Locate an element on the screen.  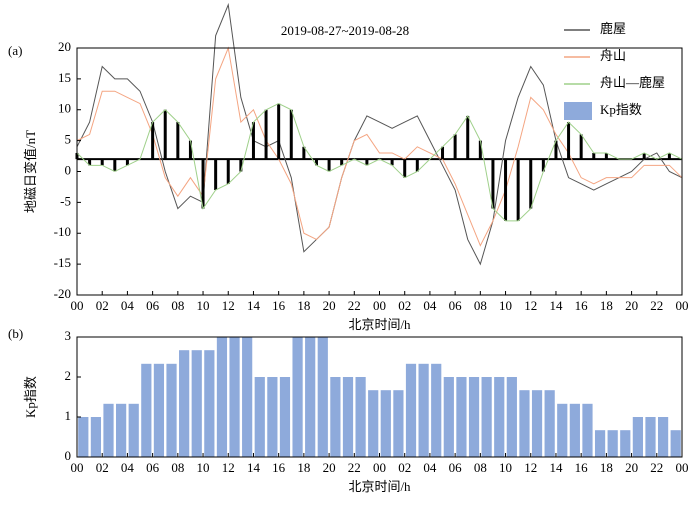
chart-title: 2019-08-27~2019-08-28 is located at coordinates (345, 30).